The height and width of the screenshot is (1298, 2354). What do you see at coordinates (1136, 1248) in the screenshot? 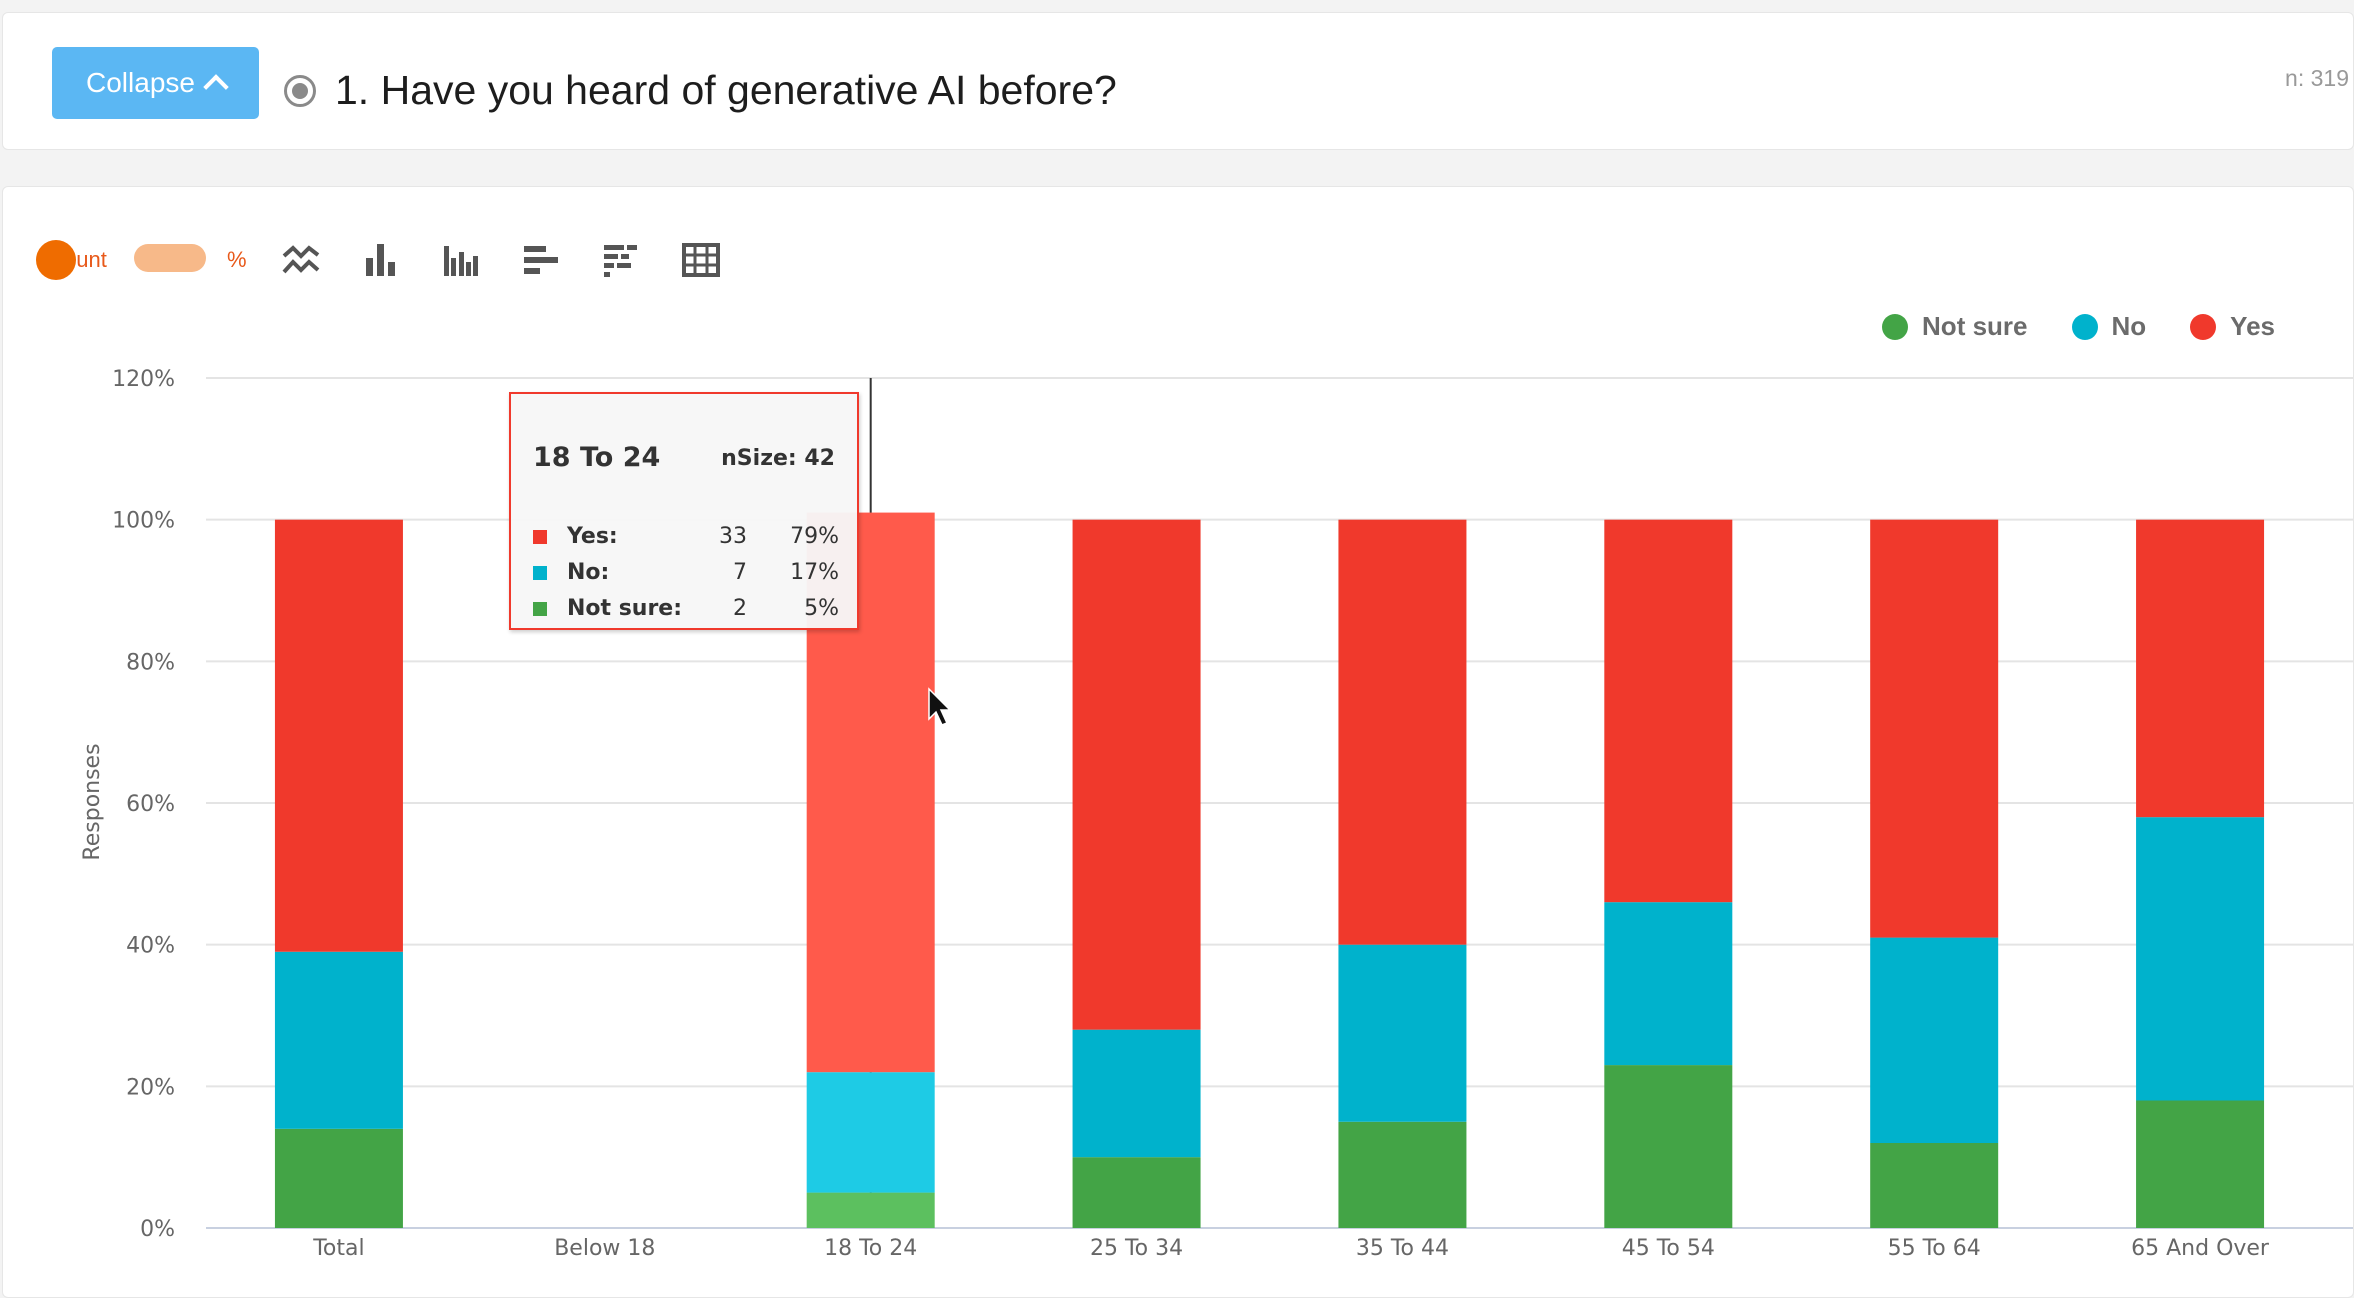
I see `x-tick-label: 25 To 34` at bounding box center [1136, 1248].